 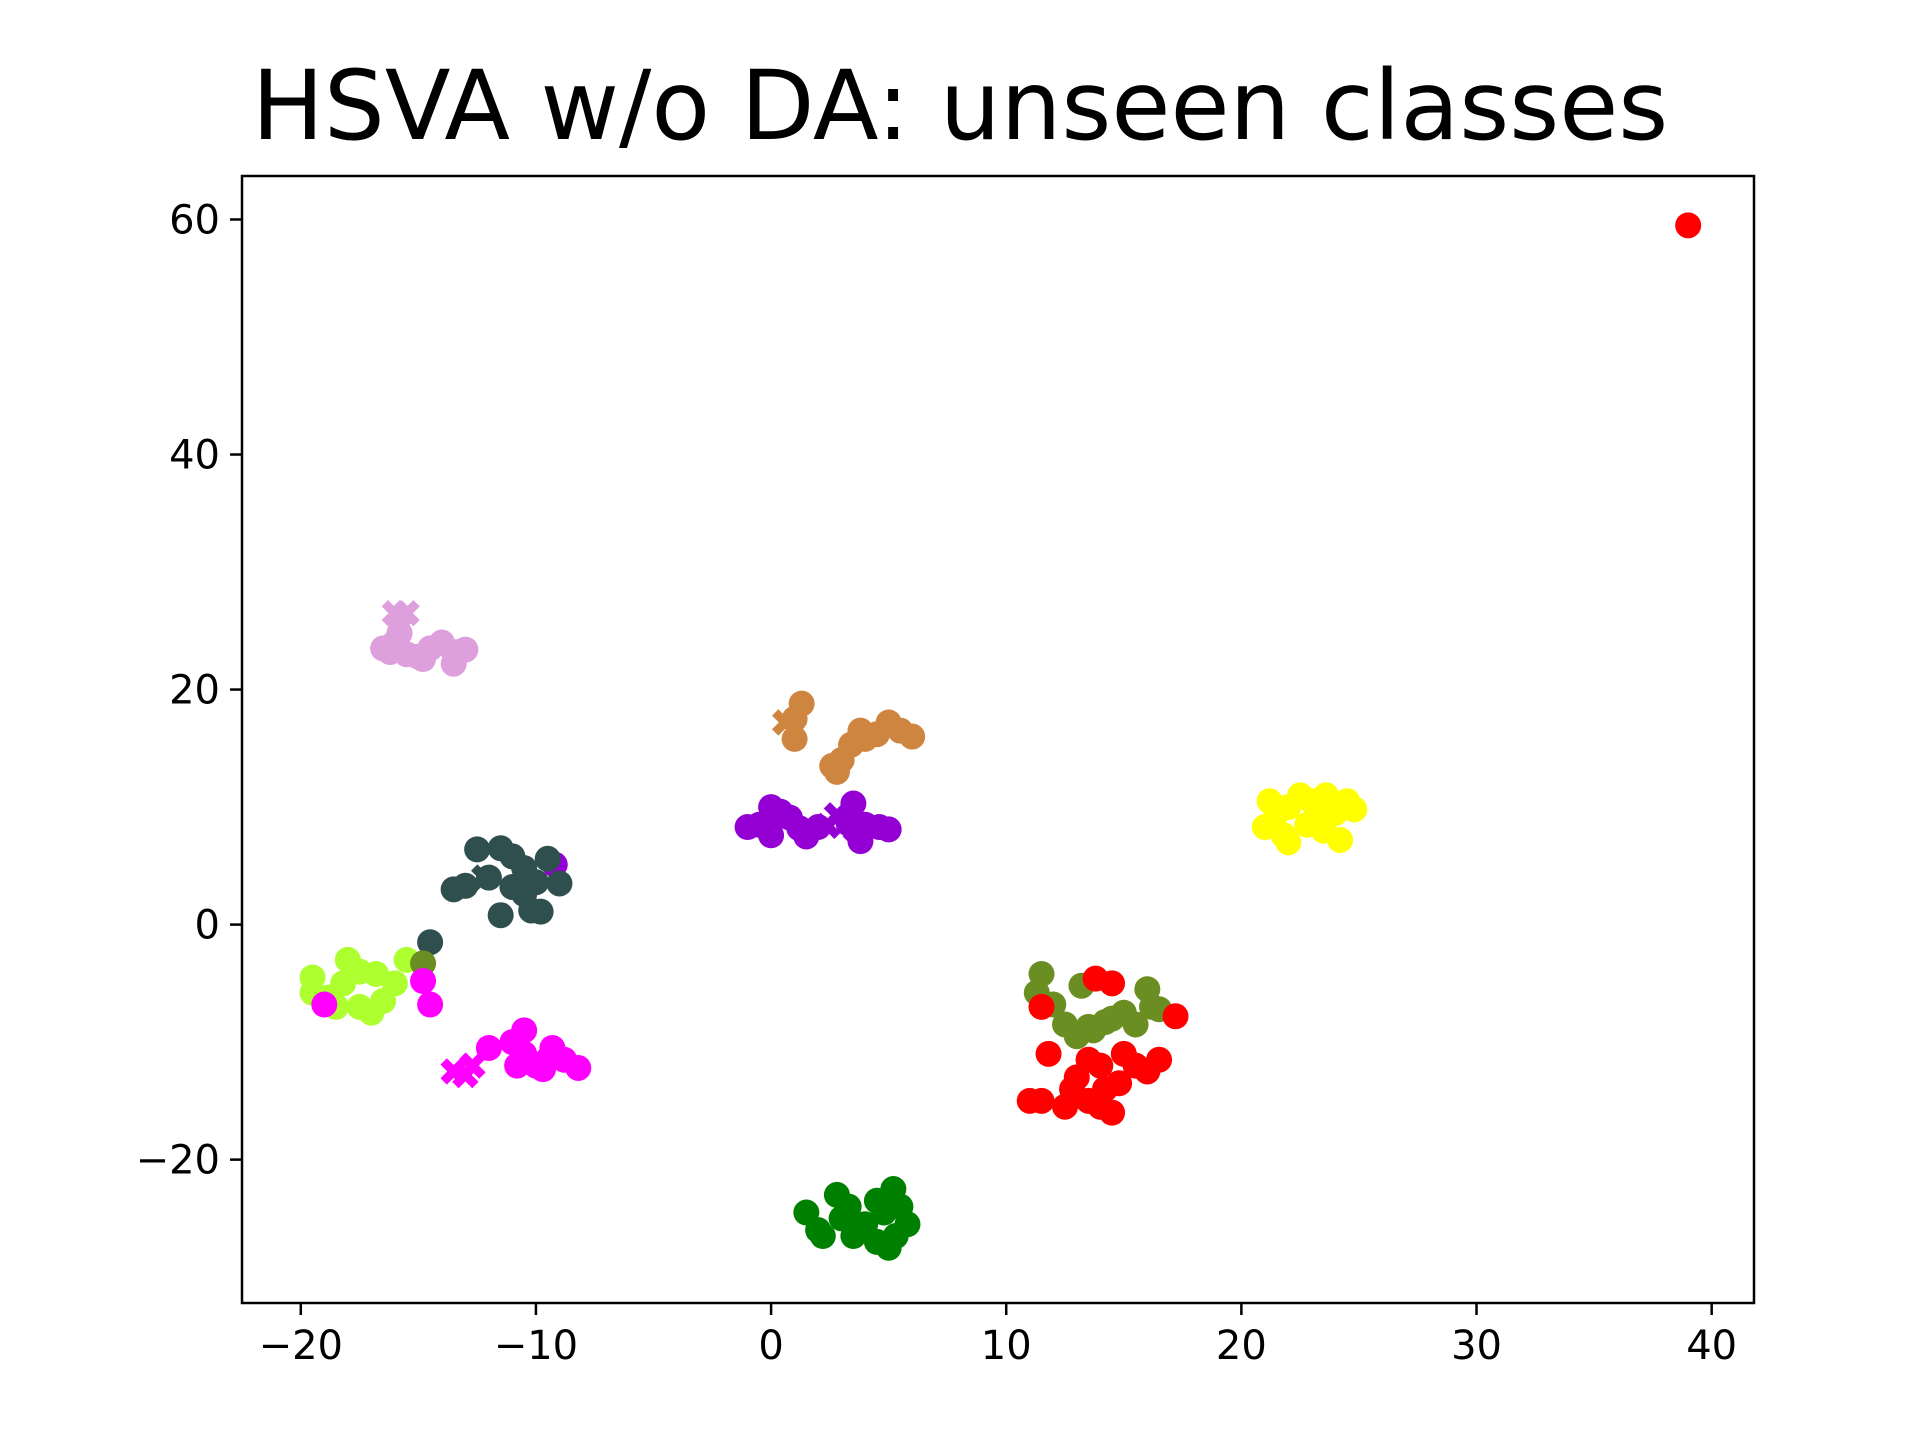 I want to click on y-tick-label: 60, so click(x=194, y=220).